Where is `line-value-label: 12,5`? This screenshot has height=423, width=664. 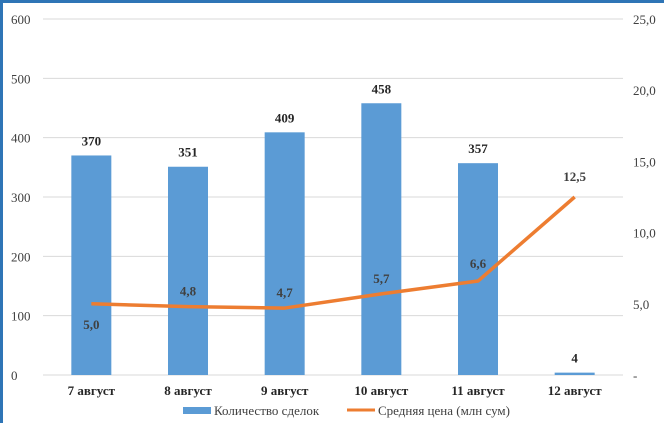 line-value-label: 12,5 is located at coordinates (574, 176).